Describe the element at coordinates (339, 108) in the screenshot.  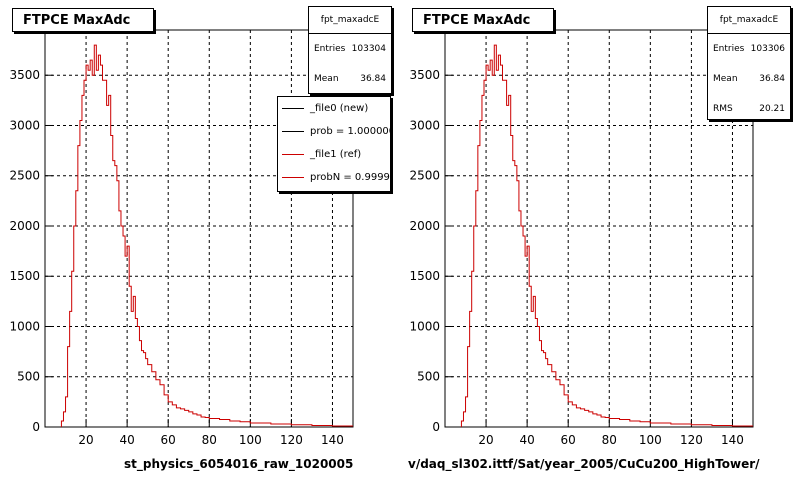
I see `legend-label: _file0 (new)` at that location.